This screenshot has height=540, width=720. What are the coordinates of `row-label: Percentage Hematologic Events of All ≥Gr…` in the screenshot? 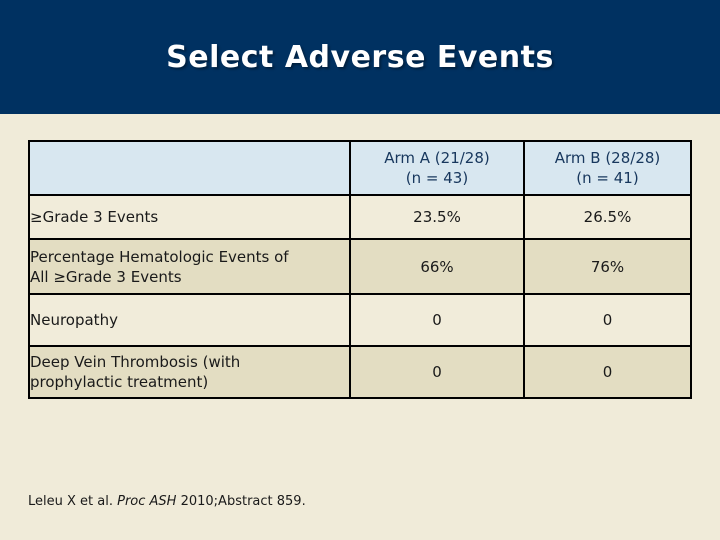 It's located at (189, 266).